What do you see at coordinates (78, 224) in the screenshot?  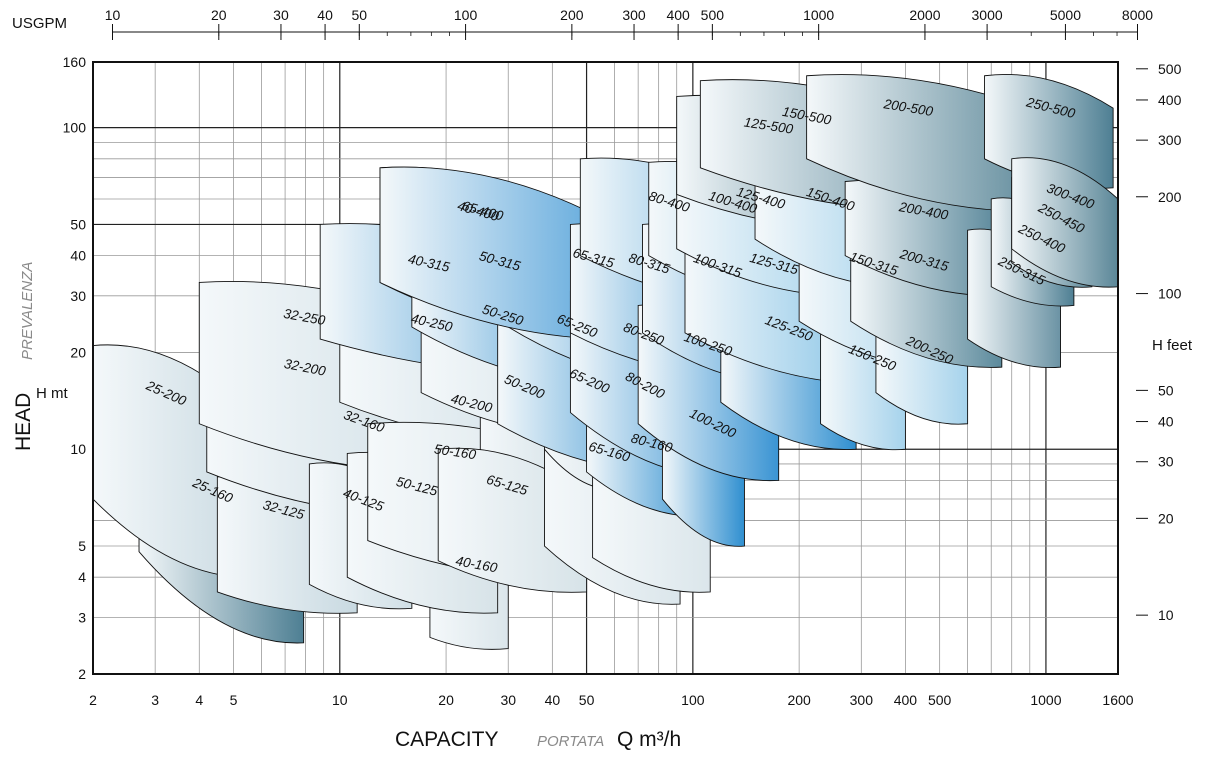 I see `y-tick-label: 50` at bounding box center [78, 224].